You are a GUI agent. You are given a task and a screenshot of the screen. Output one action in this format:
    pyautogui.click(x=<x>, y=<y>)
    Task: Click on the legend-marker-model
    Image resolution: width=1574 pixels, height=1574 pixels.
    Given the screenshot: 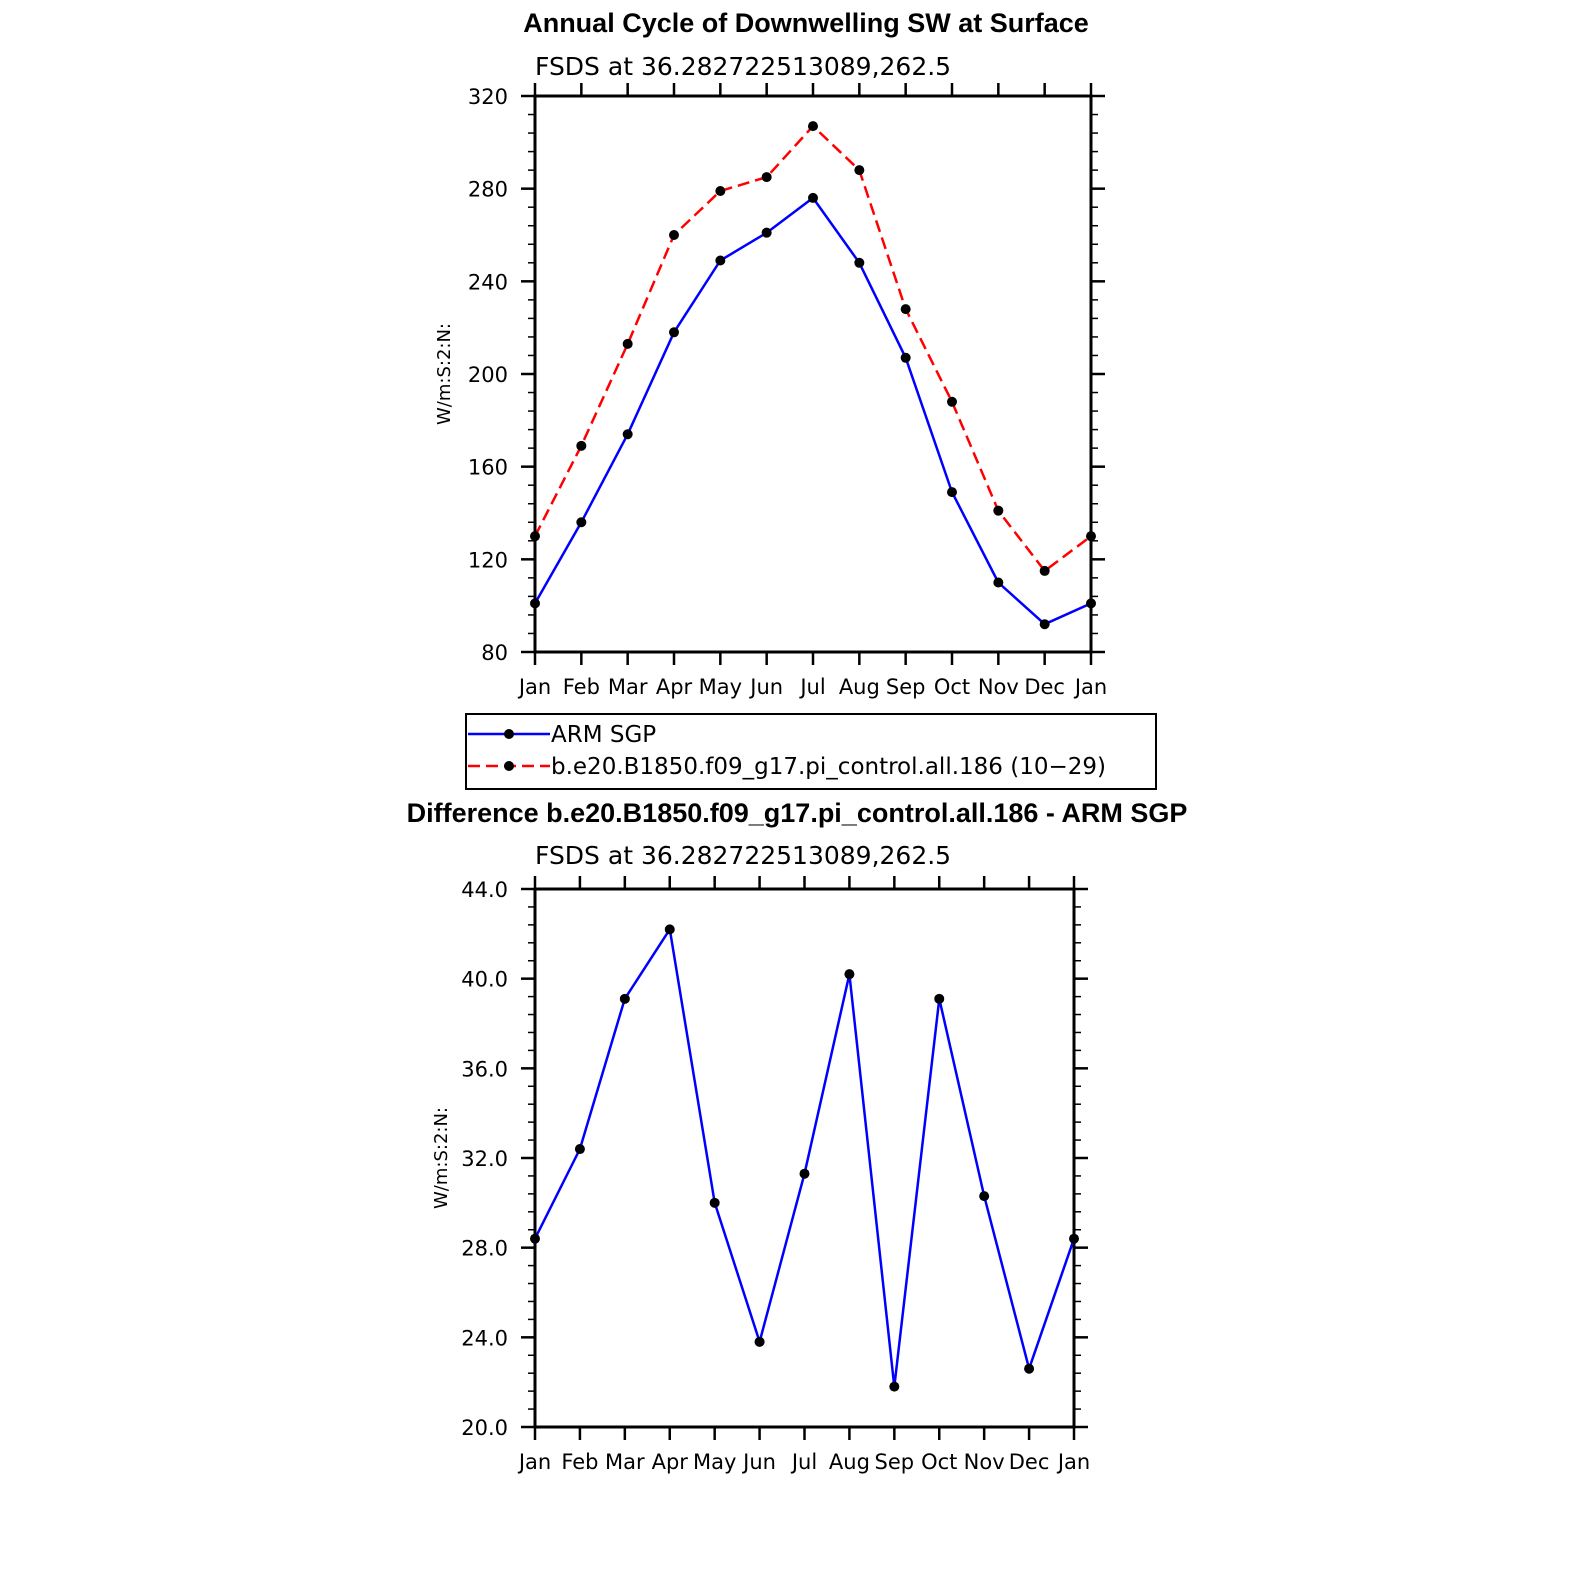 What is the action you would take?
    pyautogui.click(x=509, y=766)
    